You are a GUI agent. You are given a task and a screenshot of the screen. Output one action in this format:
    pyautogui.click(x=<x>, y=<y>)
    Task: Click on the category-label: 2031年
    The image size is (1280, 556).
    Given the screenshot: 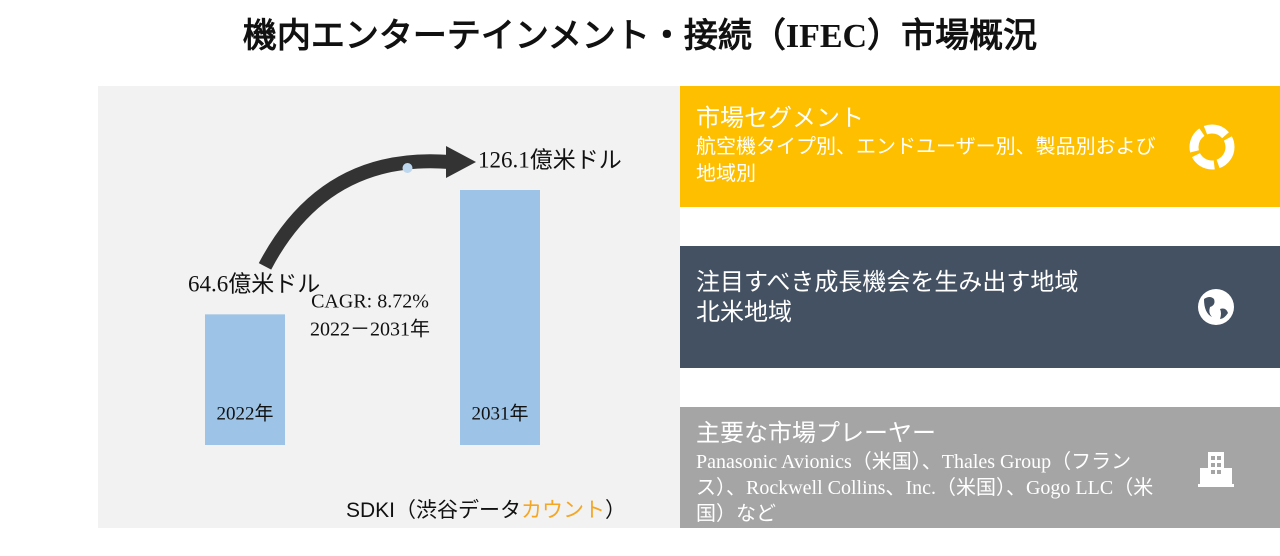 What is the action you would take?
    pyautogui.click(x=499, y=413)
    